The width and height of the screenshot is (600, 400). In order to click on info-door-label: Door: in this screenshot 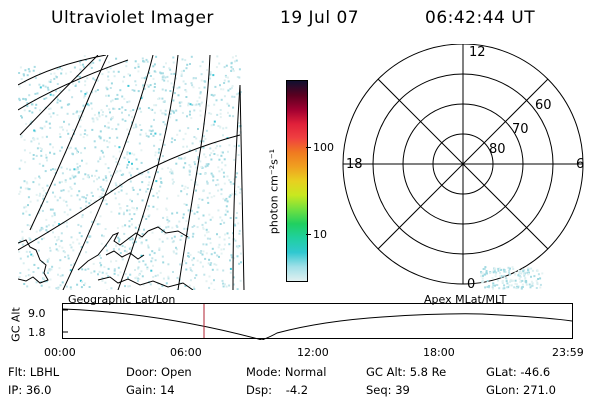, I will do `click(142, 372)`.